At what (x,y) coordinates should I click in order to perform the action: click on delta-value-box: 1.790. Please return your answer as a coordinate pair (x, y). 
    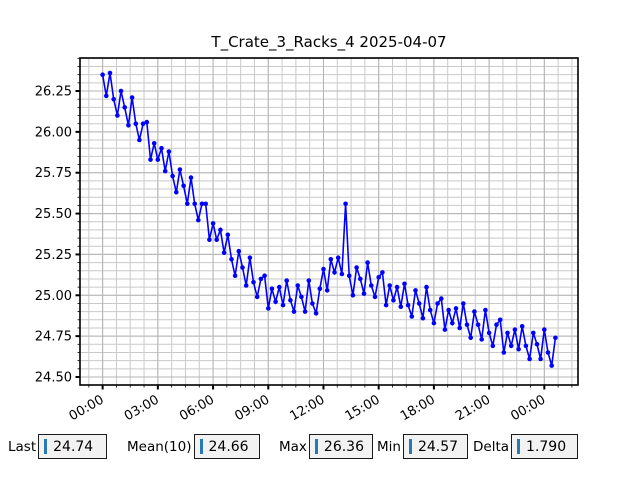
    Looking at the image, I should click on (545, 446).